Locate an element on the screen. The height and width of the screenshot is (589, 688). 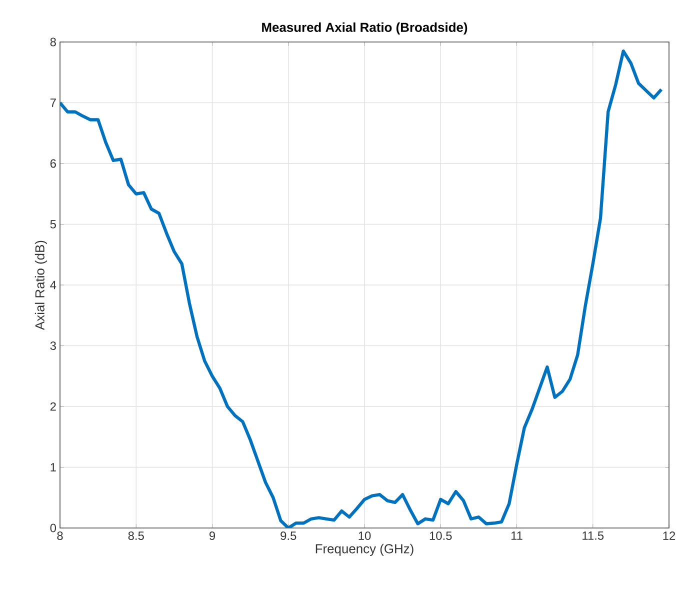
y-tick-label: 3 is located at coordinates (53, 346).